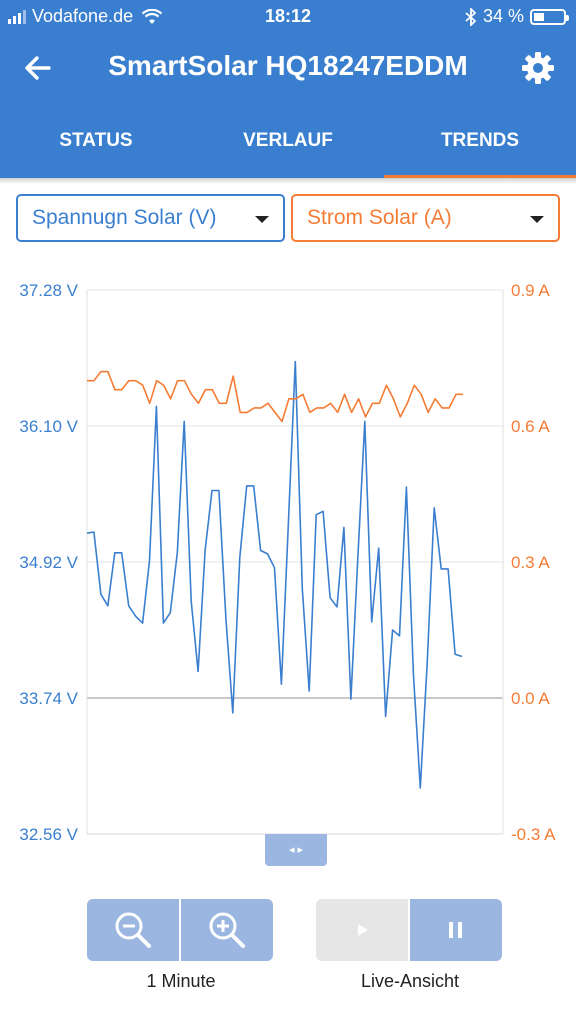  Describe the element at coordinates (181, 981) in the screenshot. I see `zoom-caption: 1 Minute` at that location.